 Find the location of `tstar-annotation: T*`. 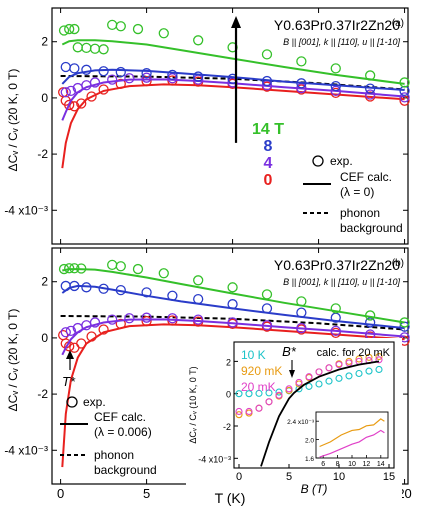

tstar-annotation: T* is located at coordinates (69, 381).